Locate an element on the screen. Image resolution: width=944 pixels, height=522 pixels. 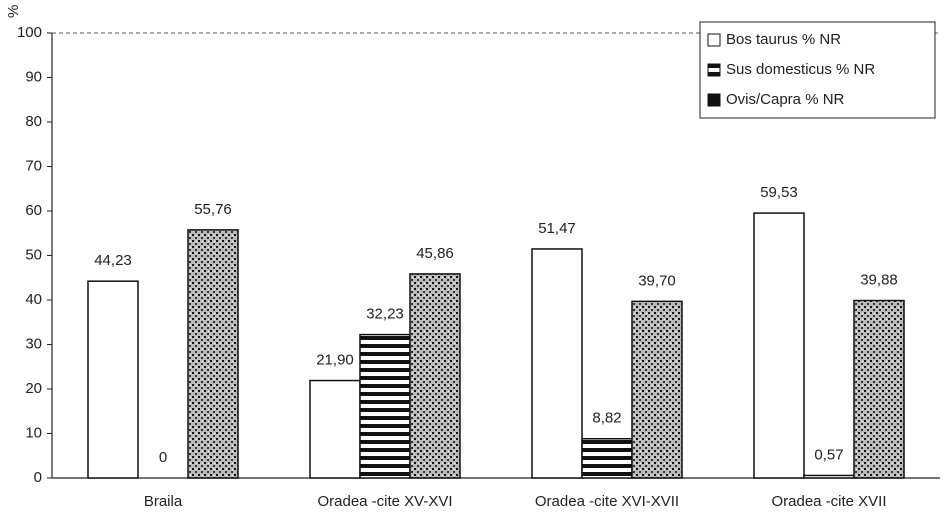
x-tick-label: Oradea -cite XVI-XVII is located at coordinates (607, 501).